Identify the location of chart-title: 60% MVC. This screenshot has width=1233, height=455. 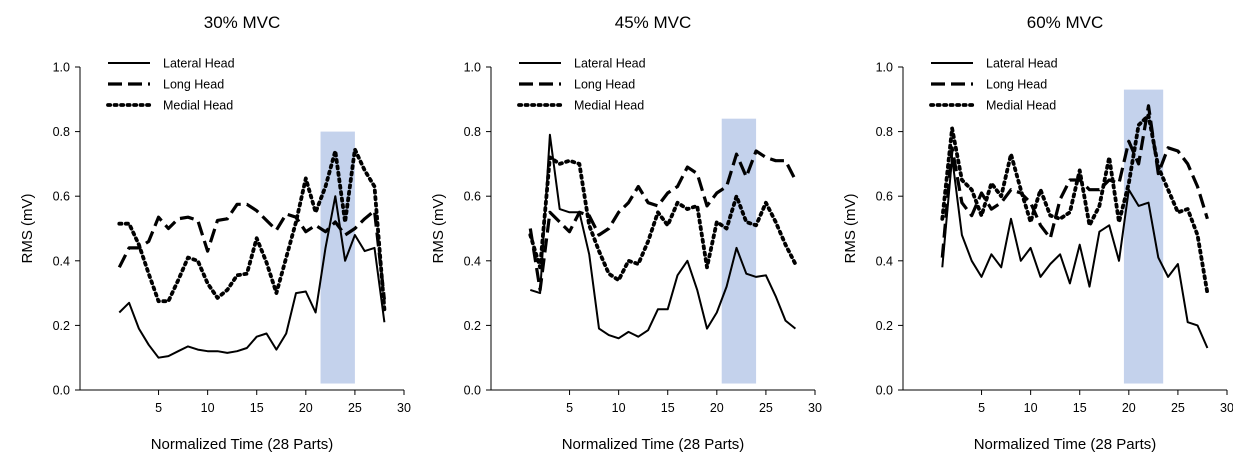
(1065, 22).